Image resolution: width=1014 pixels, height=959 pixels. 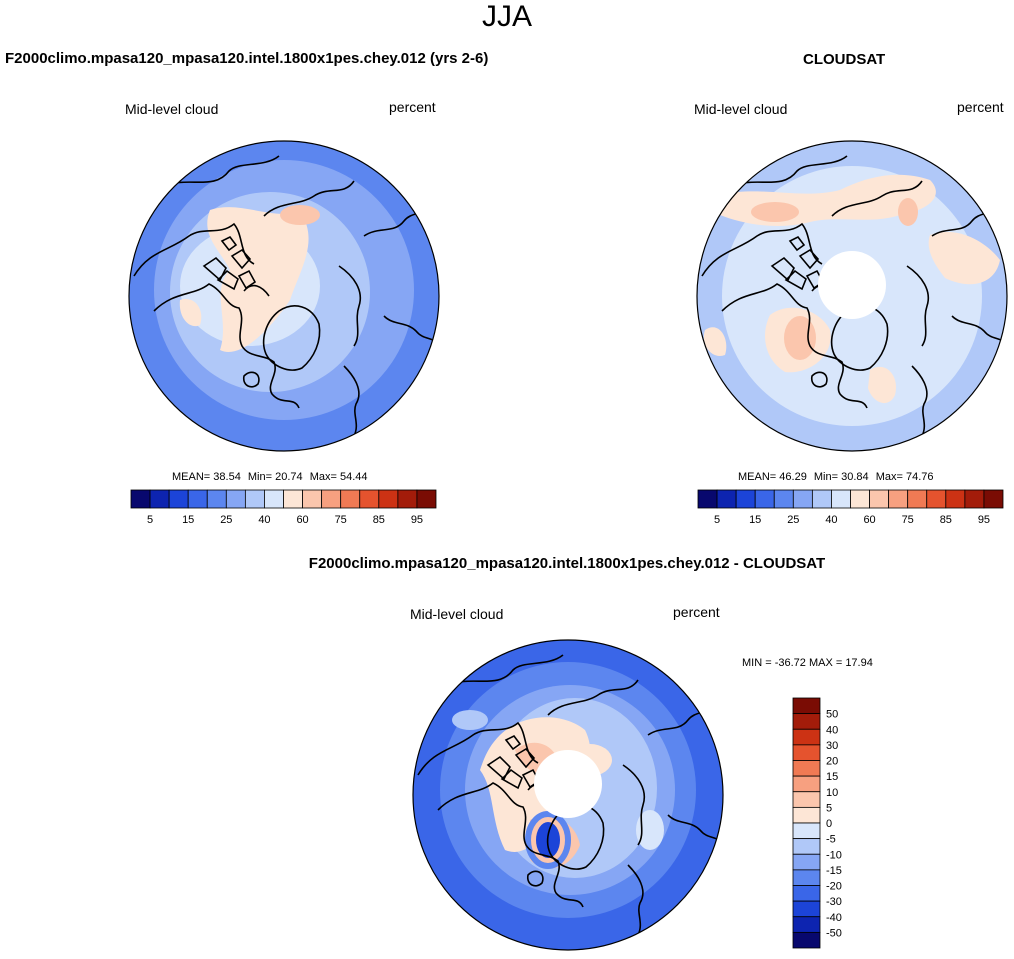 What do you see at coordinates (353, 477) in the screenshot?
I see `test-max-value: 54.44` at bounding box center [353, 477].